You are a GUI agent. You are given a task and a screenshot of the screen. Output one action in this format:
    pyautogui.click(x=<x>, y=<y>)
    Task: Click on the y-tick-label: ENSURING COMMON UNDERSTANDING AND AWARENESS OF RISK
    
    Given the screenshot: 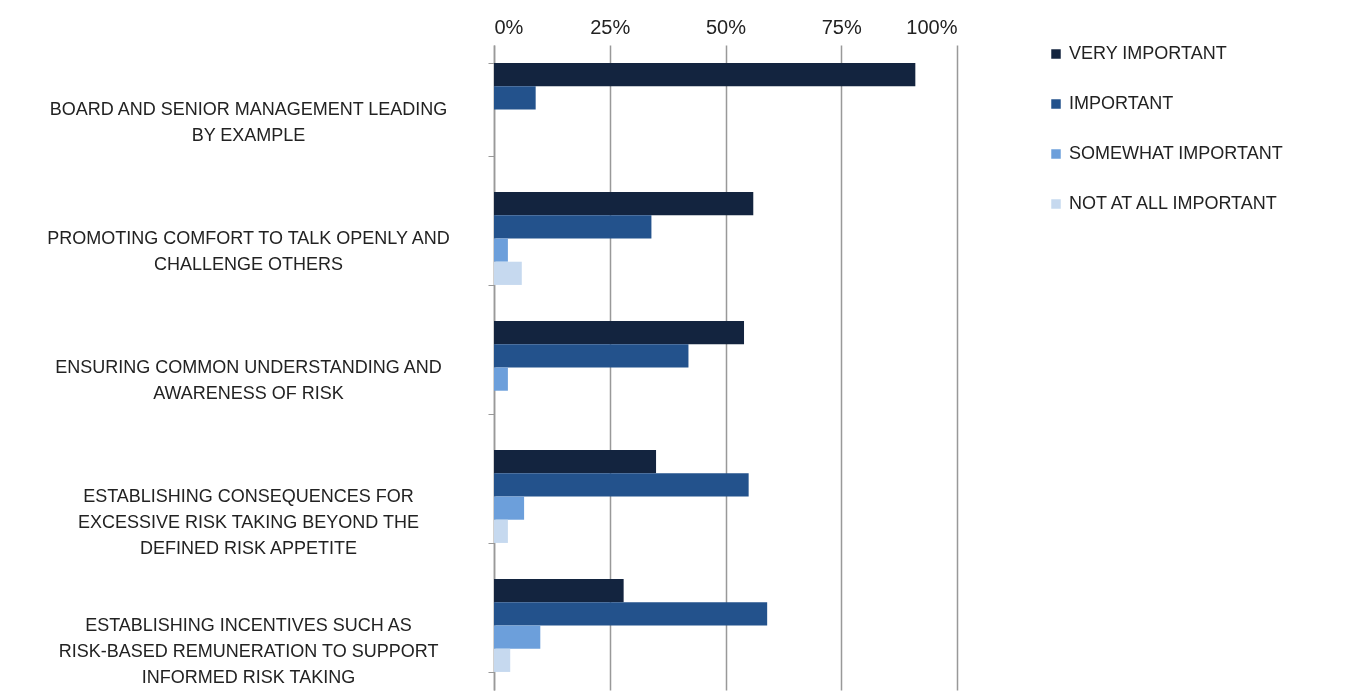 What is the action you would take?
    pyautogui.click(x=248, y=380)
    